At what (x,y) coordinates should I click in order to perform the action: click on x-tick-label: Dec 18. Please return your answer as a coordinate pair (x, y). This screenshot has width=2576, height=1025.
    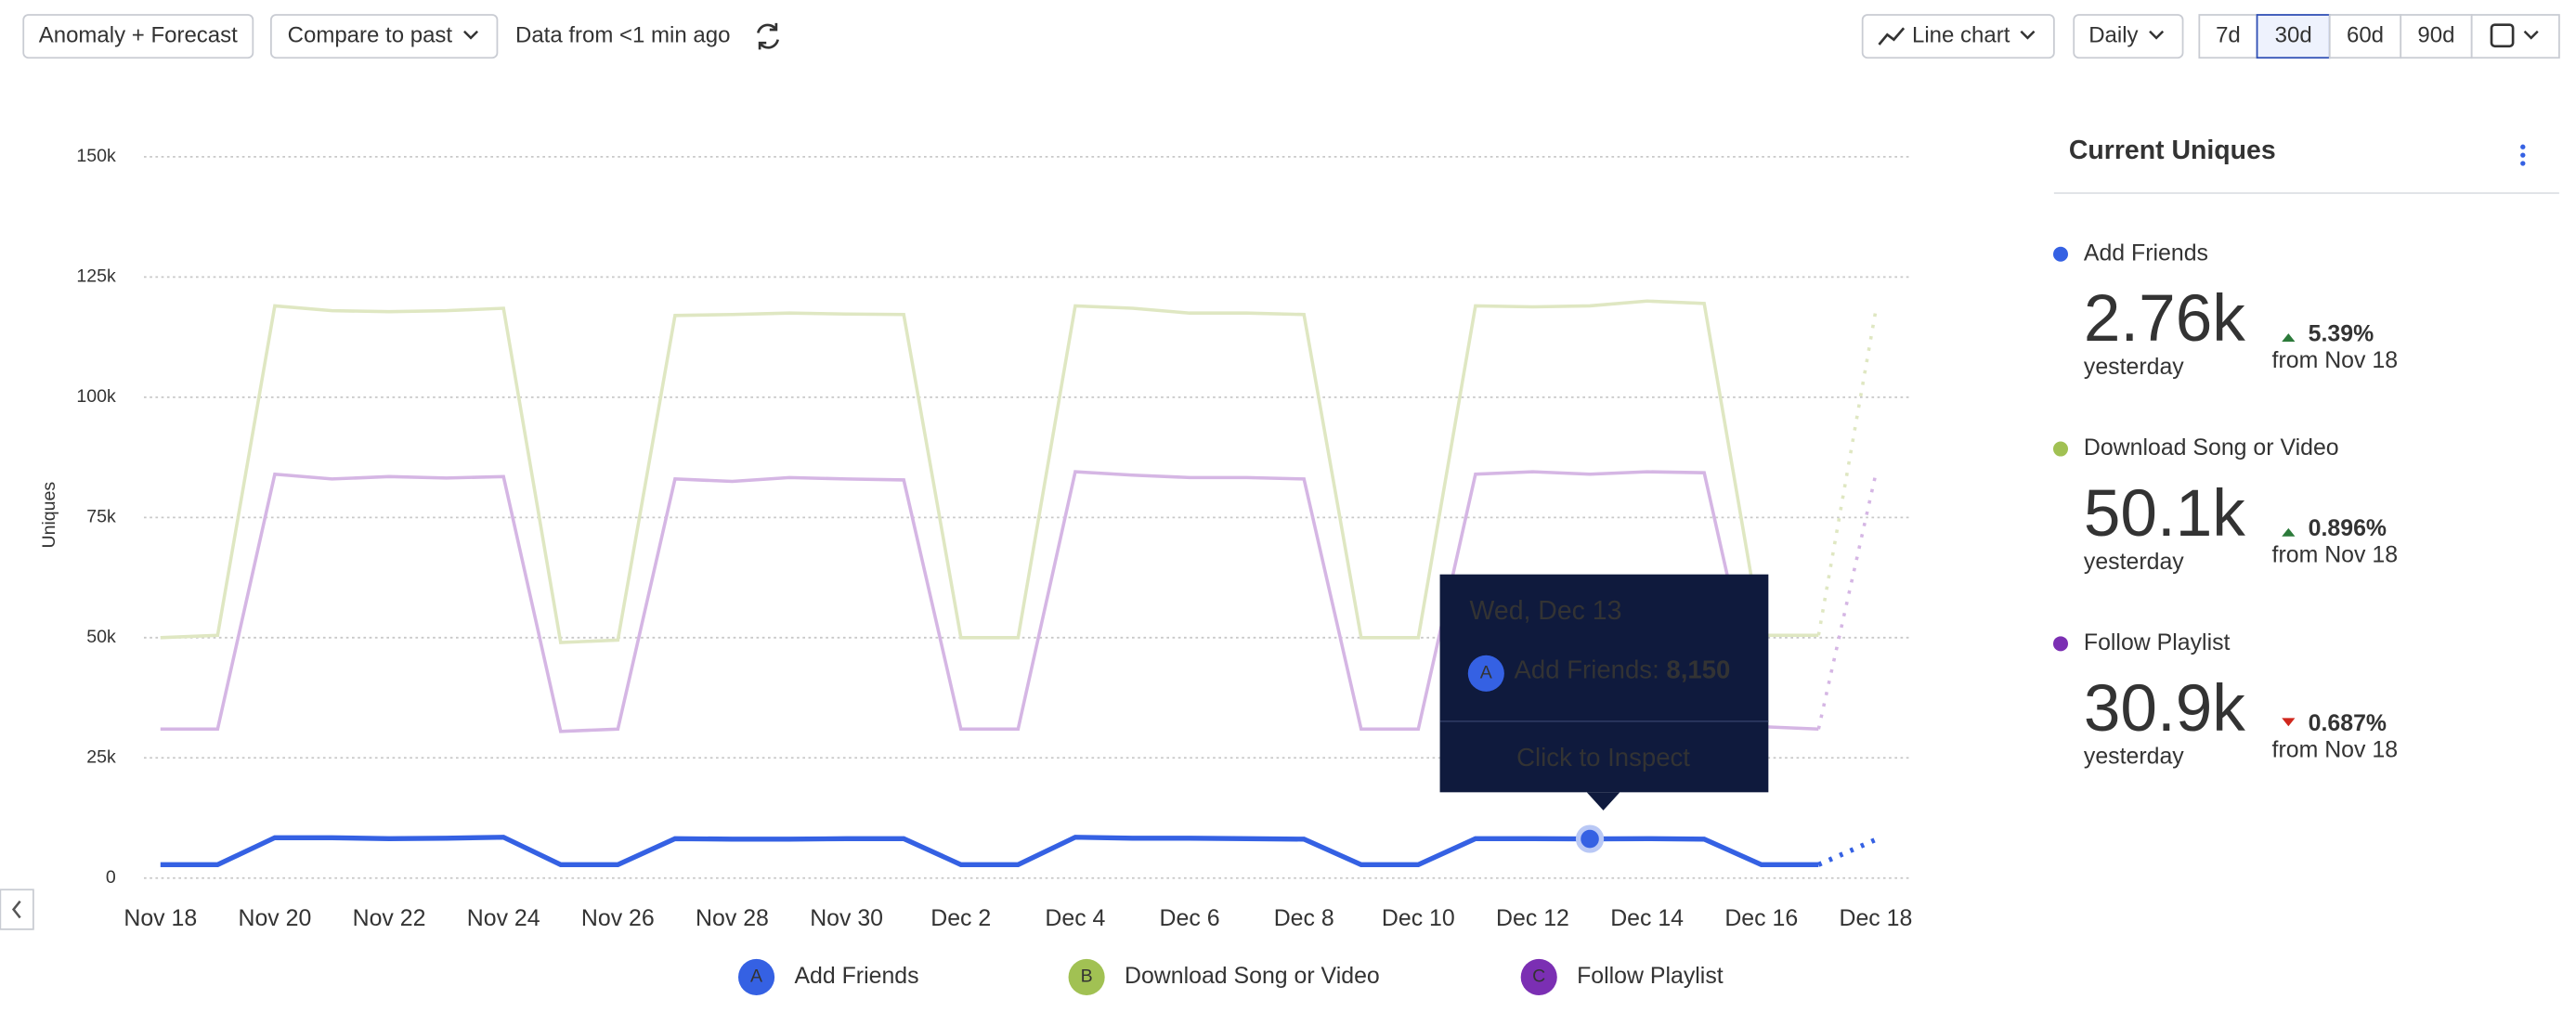
    Looking at the image, I should click on (1875, 918).